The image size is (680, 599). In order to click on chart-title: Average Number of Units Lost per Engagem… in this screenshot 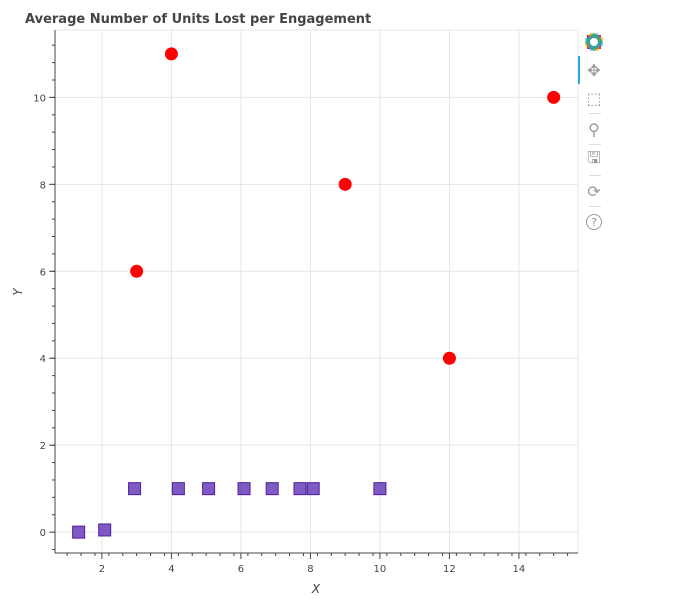, I will do `click(198, 19)`.